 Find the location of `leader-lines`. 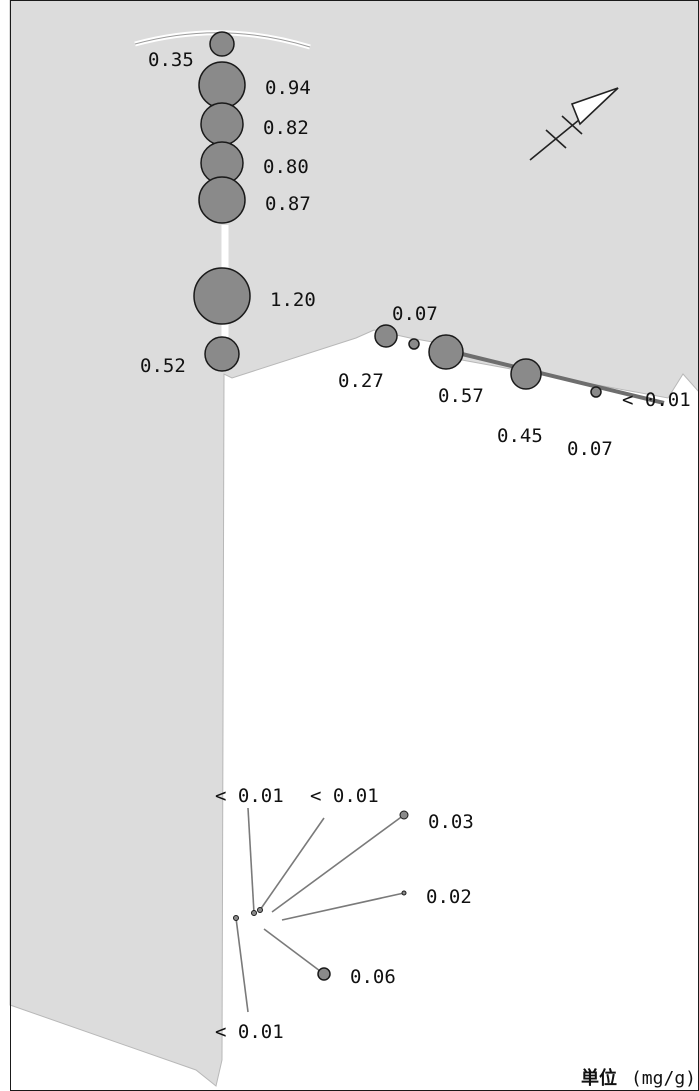

leader-lines is located at coordinates (320, 910).